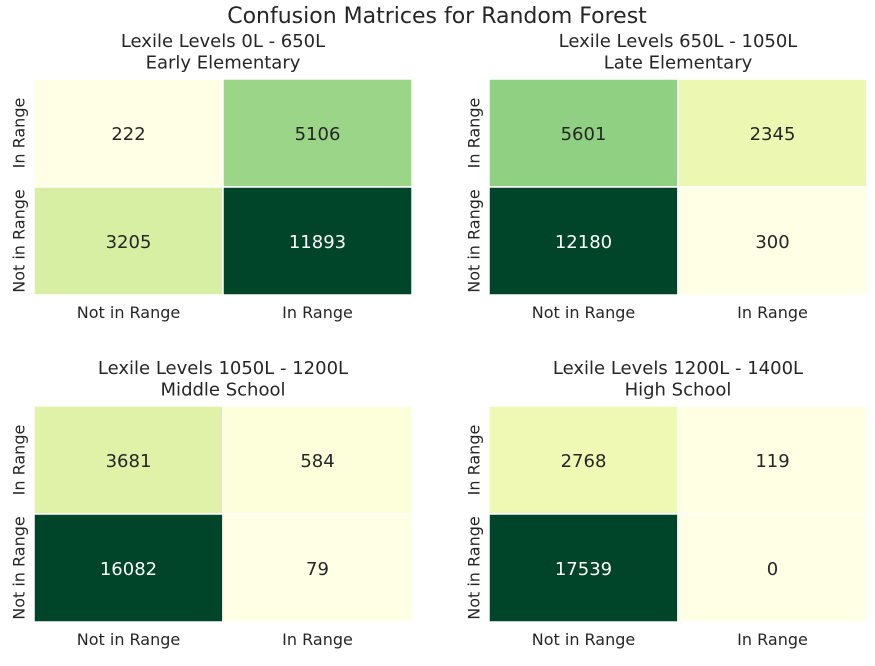 This screenshot has width=875, height=666. I want to click on panel-title: Lexile Levels 1050L - 1200L Middle School, so click(223, 379).